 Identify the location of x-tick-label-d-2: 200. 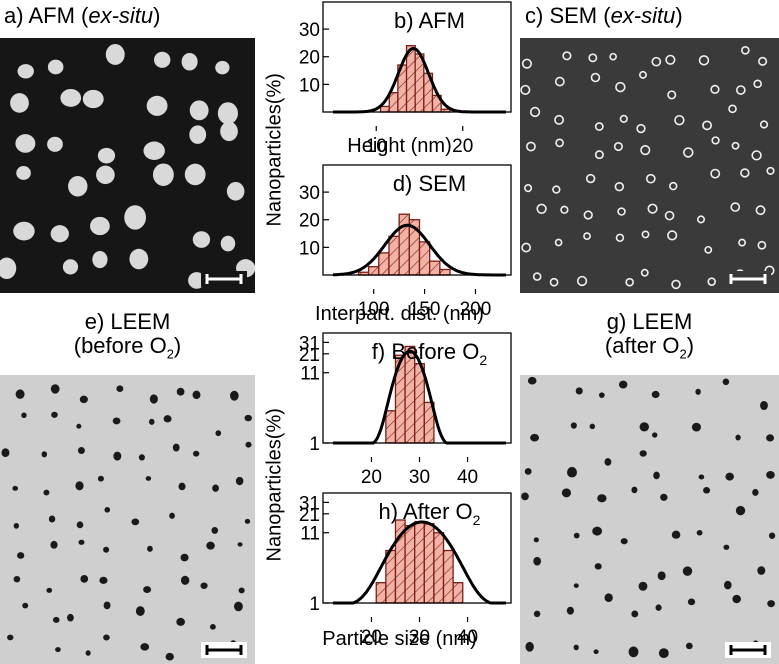
(476, 309).